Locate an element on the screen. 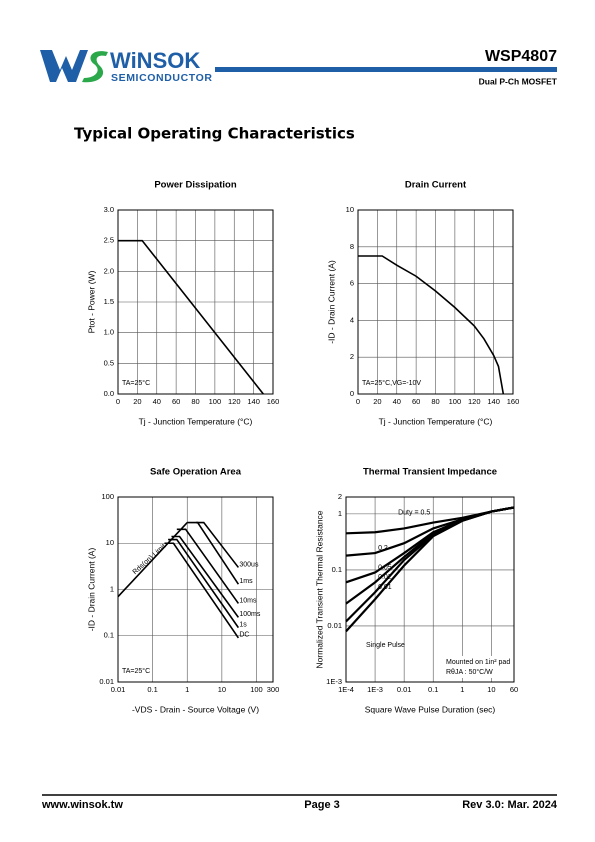  series-label: 300us is located at coordinates (249, 564).